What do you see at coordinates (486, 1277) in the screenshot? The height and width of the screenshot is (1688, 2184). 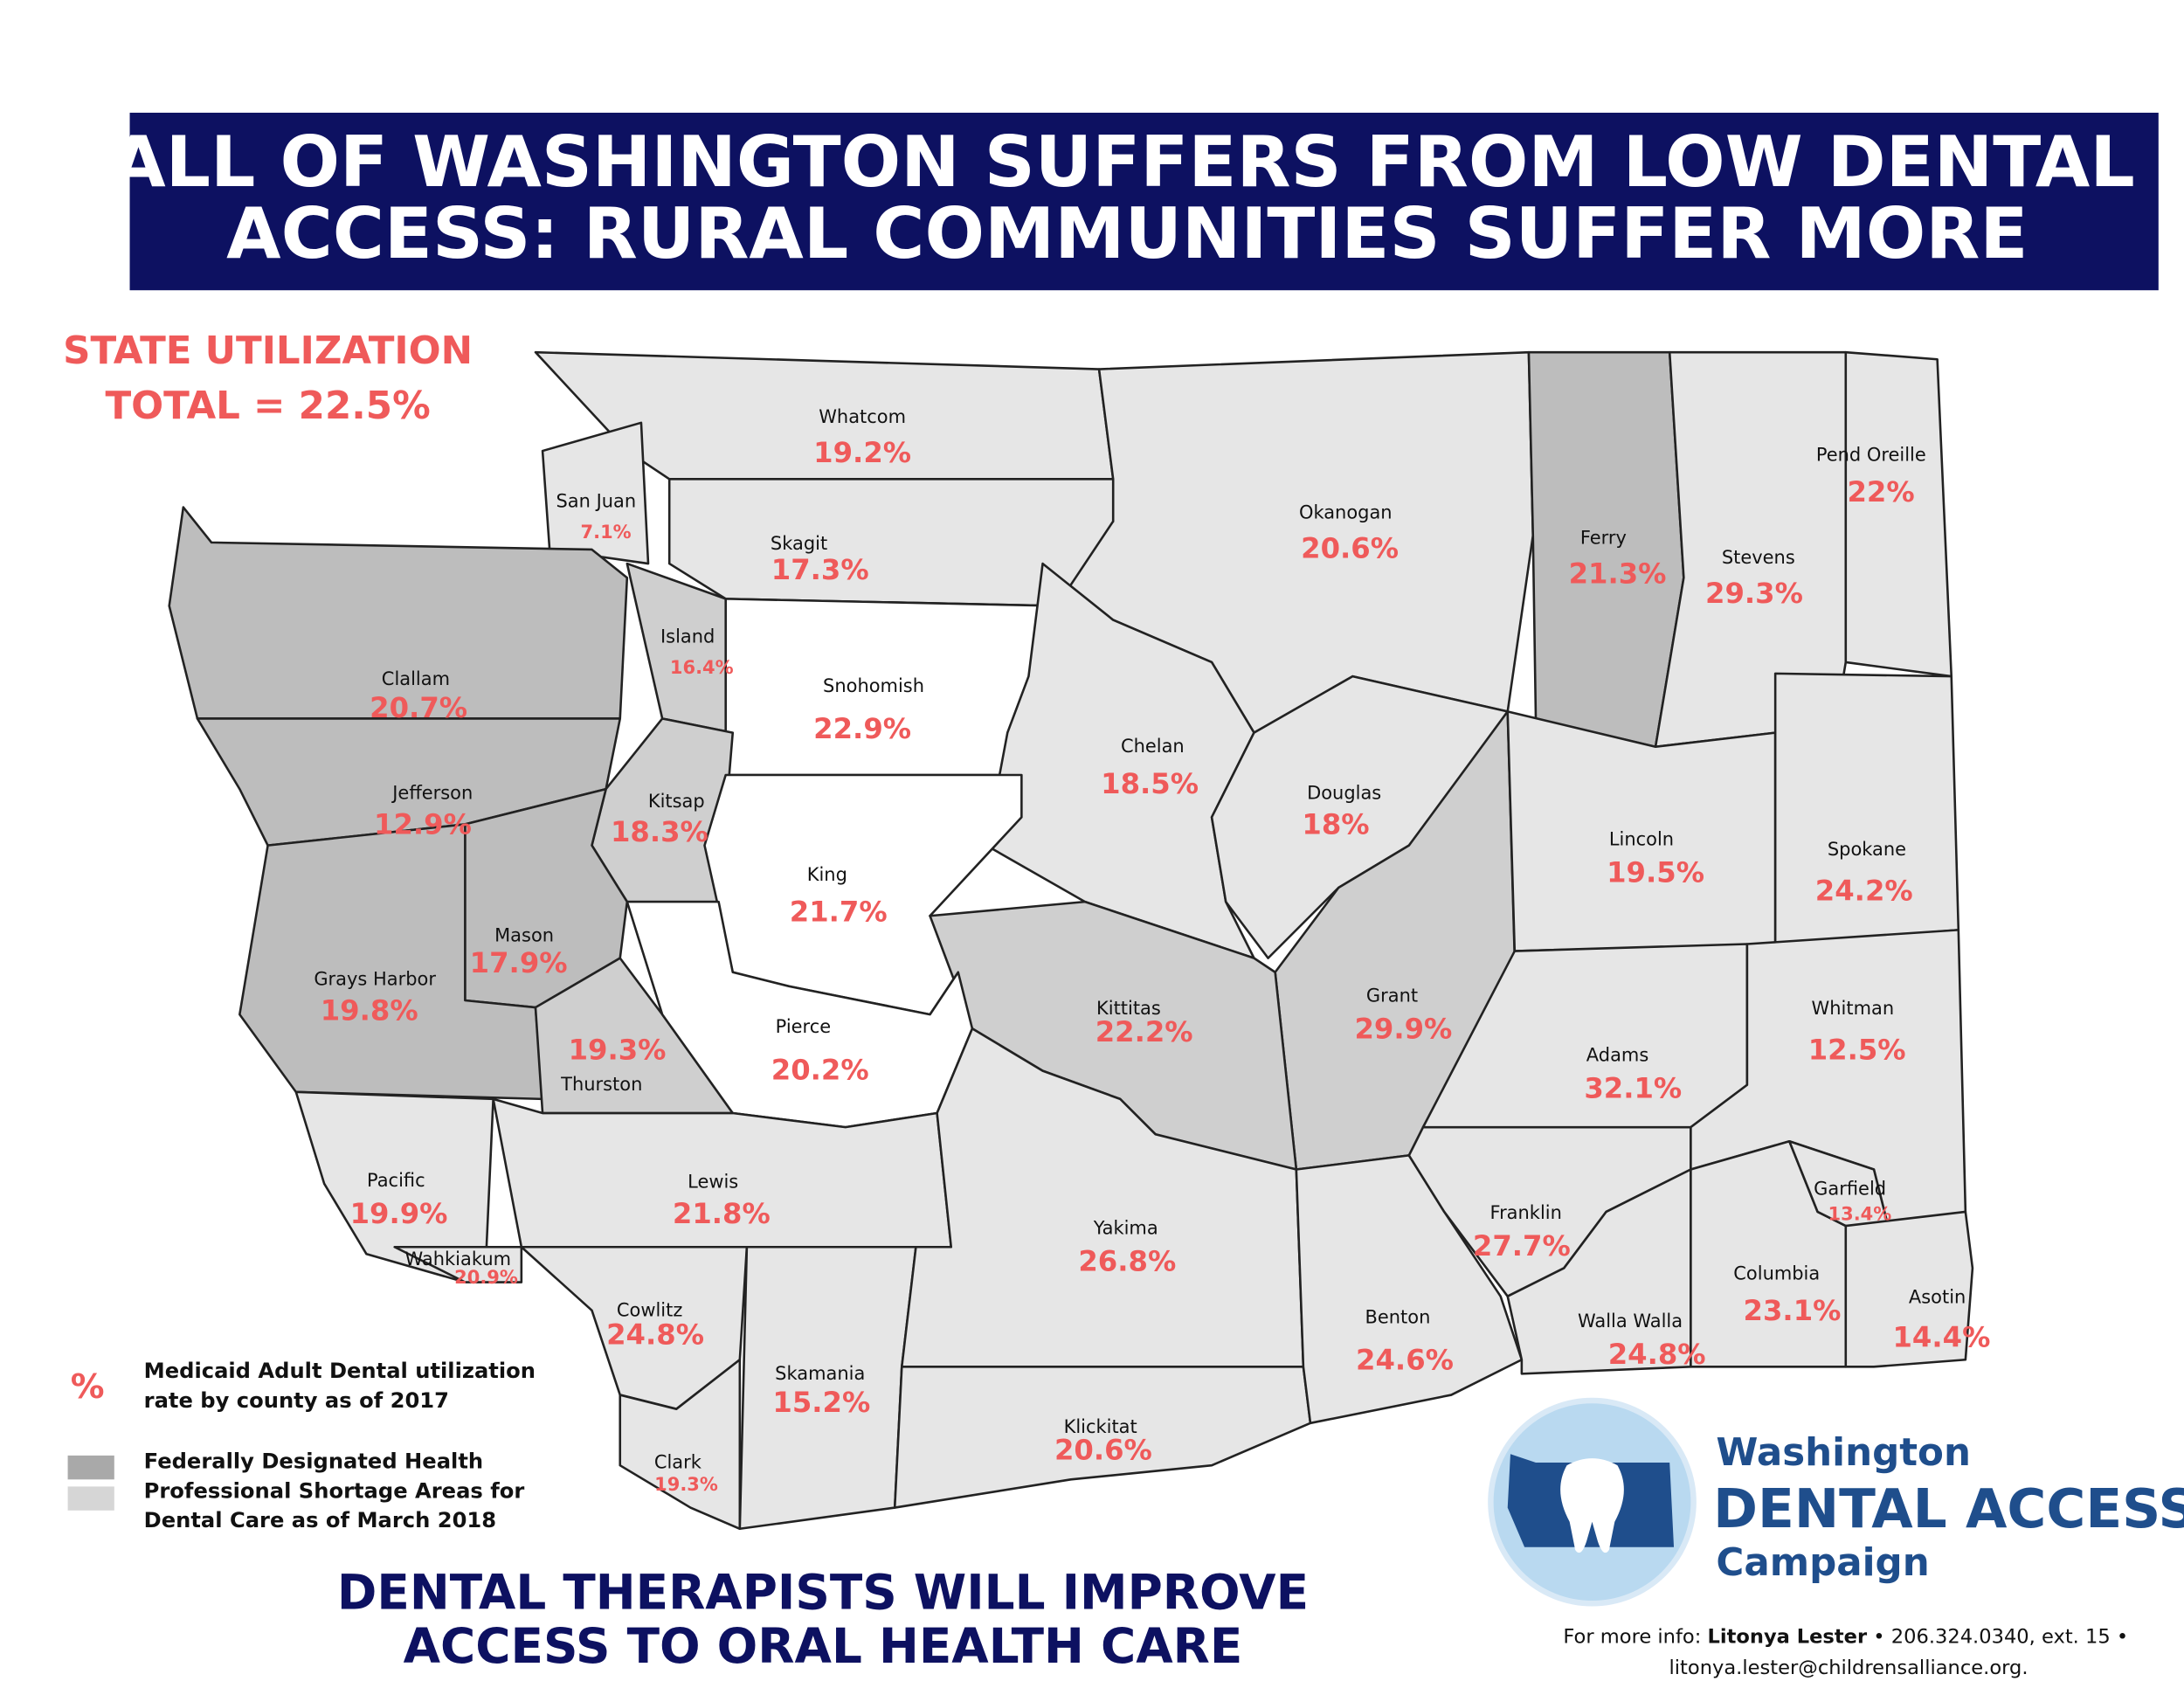 I see `county-rate: 20.9%` at bounding box center [486, 1277].